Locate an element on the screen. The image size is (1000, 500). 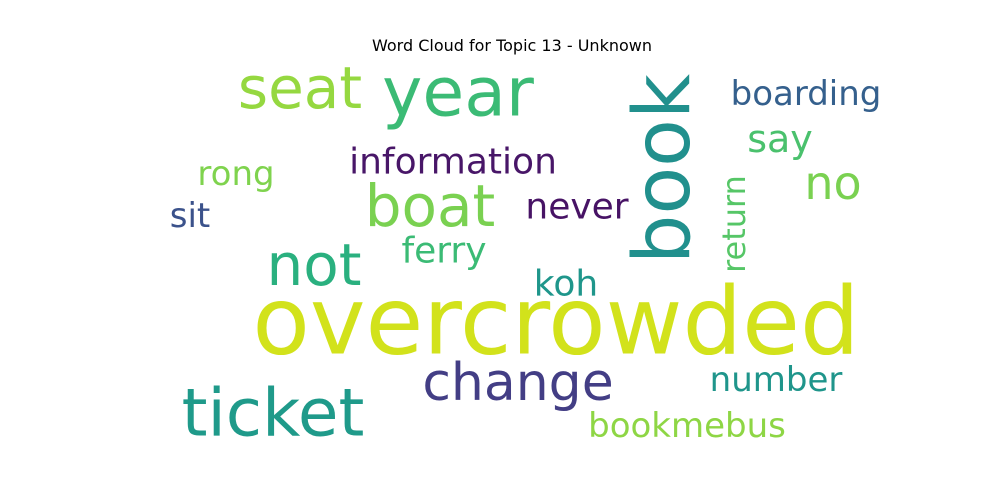
chart-title: Word Cloud for Topic 13 - Unknown is located at coordinates (512, 45).